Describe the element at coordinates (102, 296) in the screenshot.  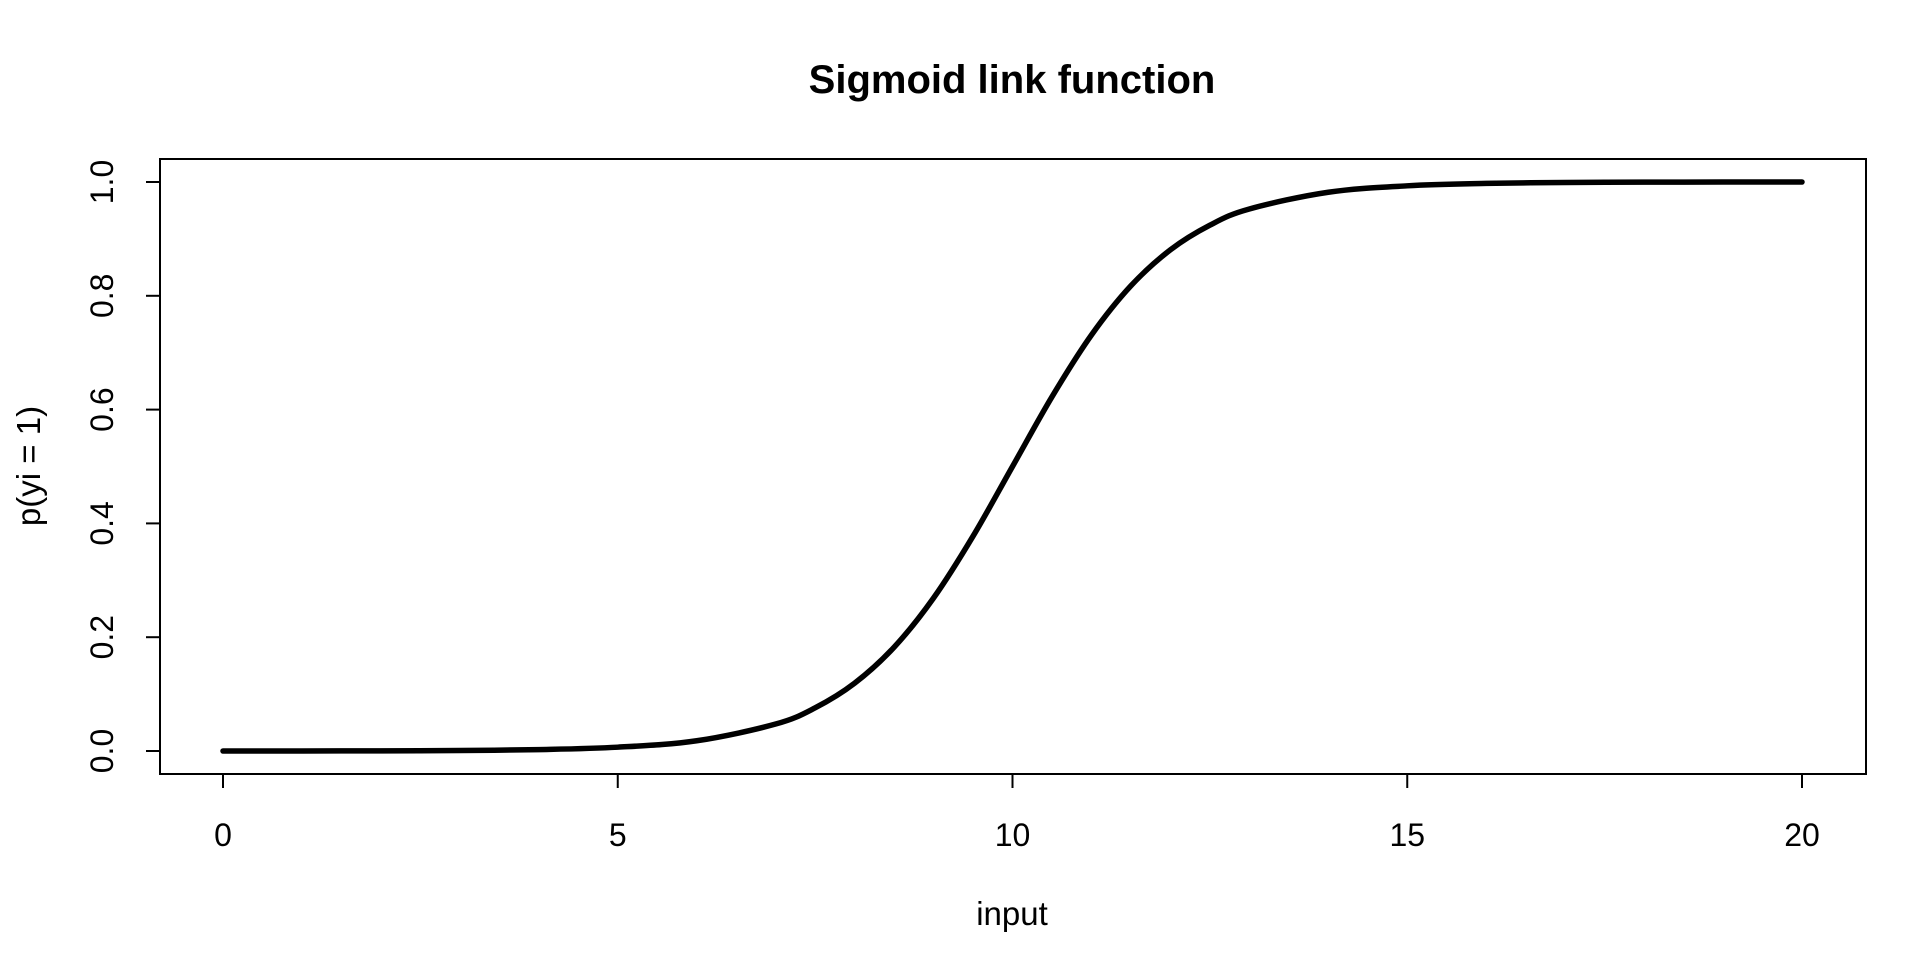
I see `y-tick-label: 0.8` at that location.